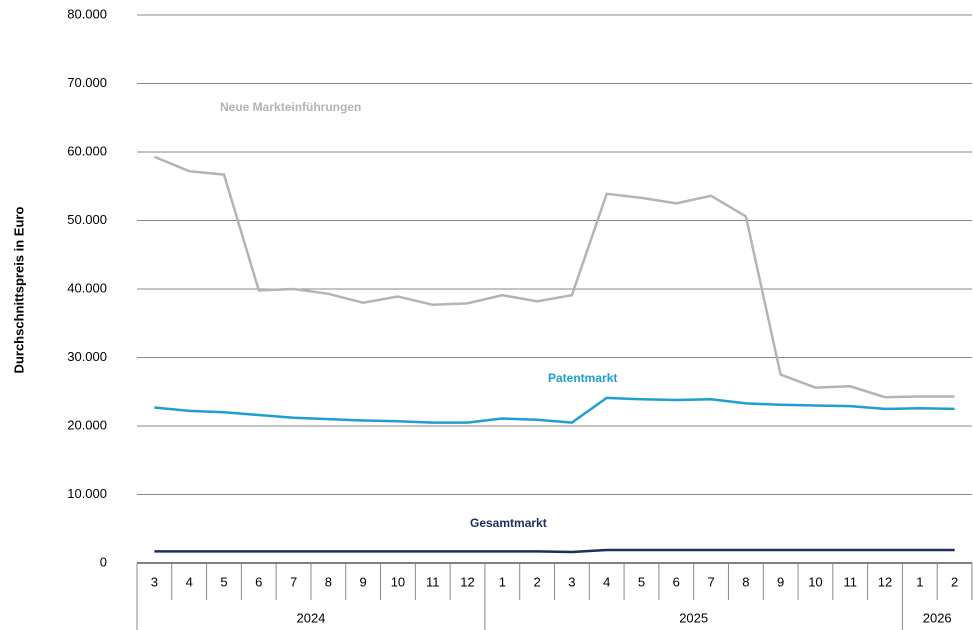 This screenshot has height=630, width=973. Describe the element at coordinates (87, 287) in the screenshot. I see `y-tick-label: 40.000` at that location.